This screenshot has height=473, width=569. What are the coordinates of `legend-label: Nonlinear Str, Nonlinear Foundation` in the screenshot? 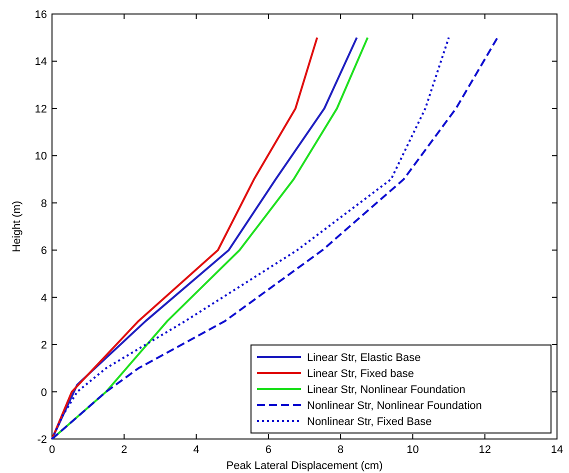 It's located at (394, 406).